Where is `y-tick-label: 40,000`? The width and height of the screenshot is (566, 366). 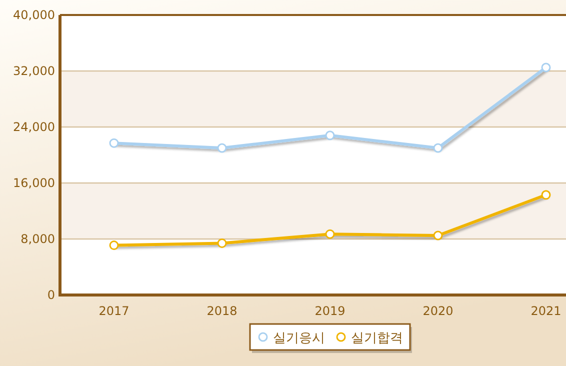 y-tick-label: 40,000 is located at coordinates (34, 15).